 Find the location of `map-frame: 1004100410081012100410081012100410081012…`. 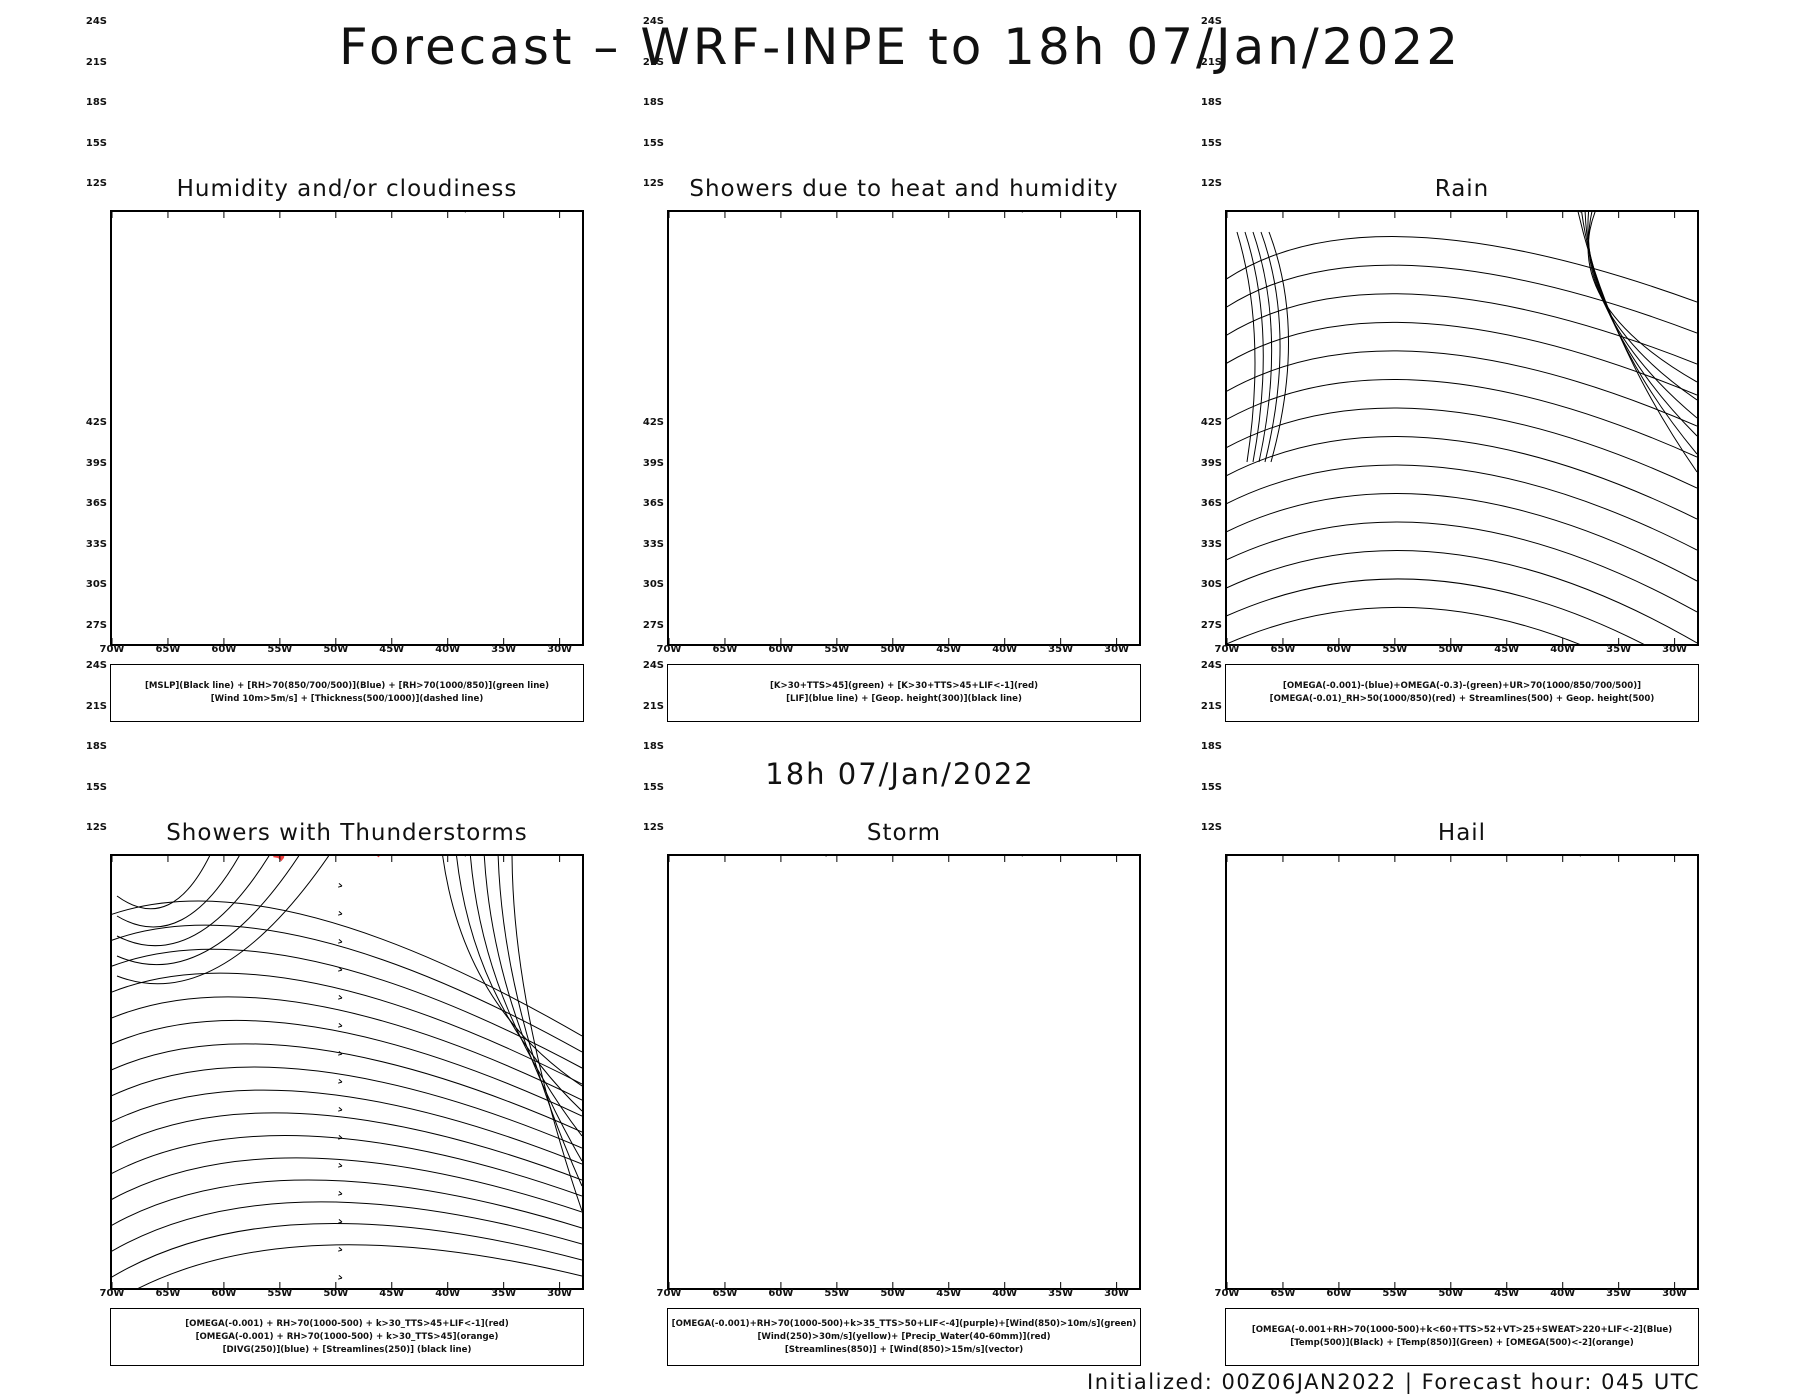

map-frame: 1004100410081012100410081012100410081012… is located at coordinates (347, 428).